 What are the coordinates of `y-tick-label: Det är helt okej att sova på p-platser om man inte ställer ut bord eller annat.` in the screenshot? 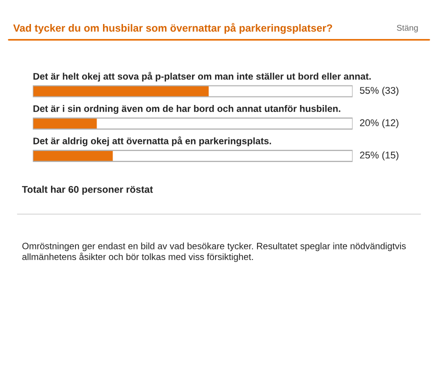 It's located at (202, 77).